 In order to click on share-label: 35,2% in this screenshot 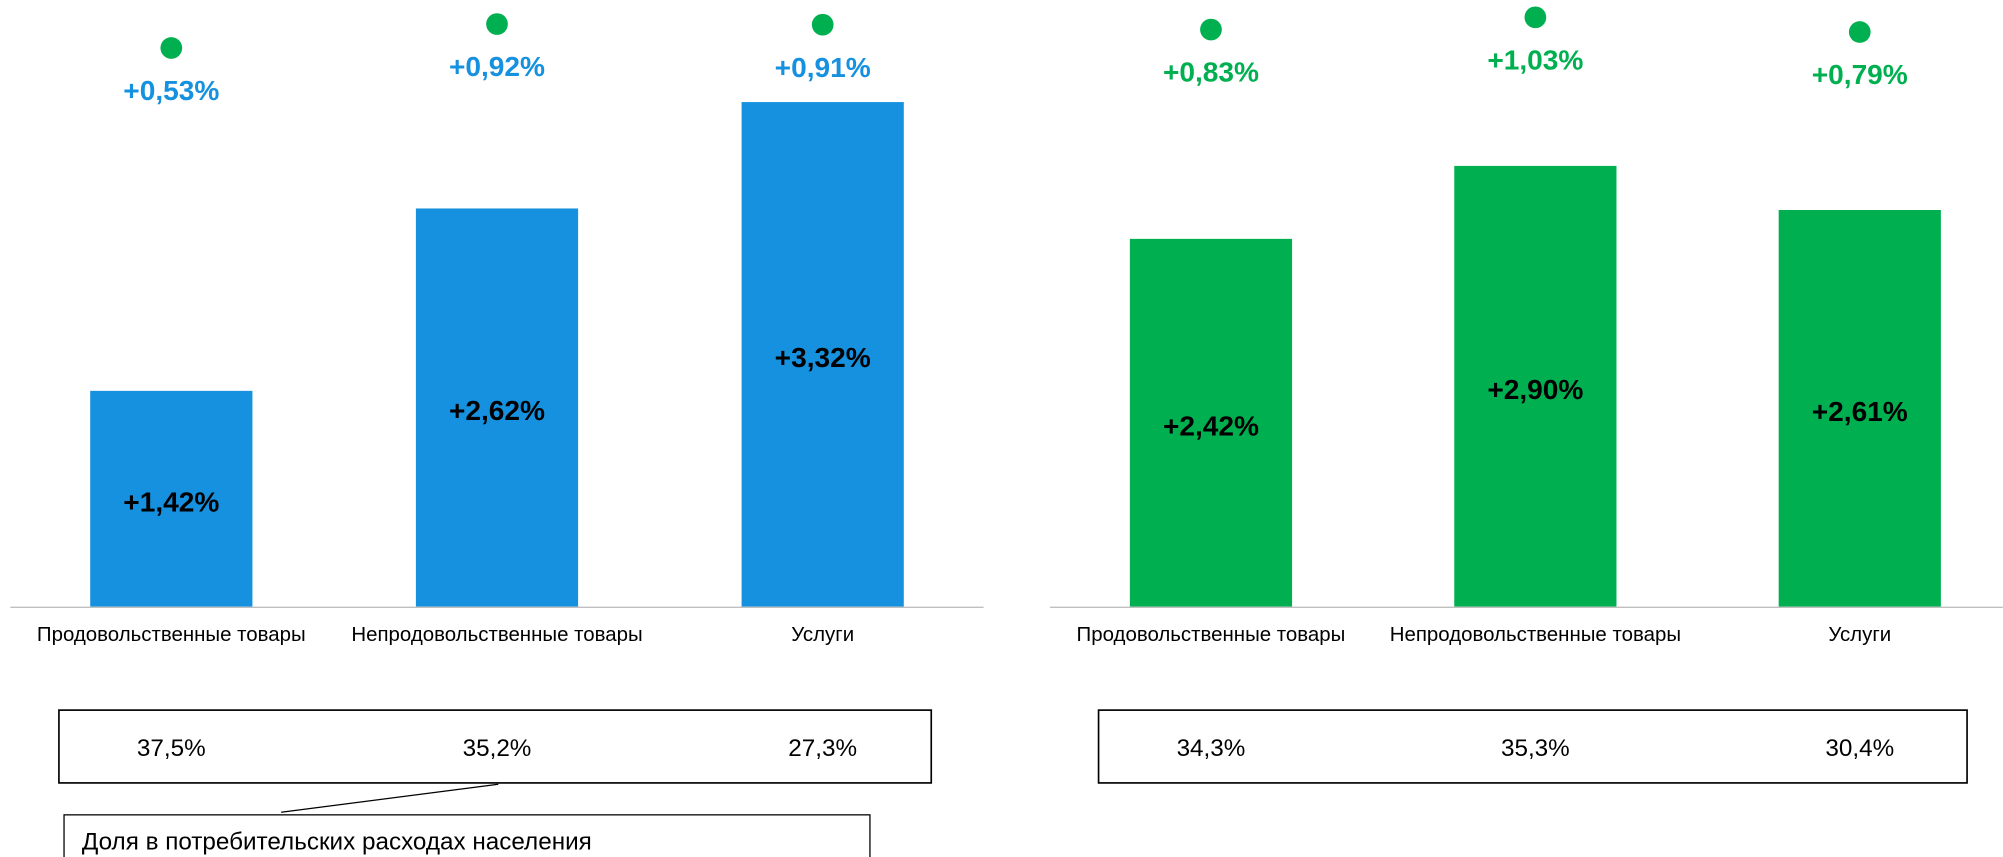, I will do `click(497, 748)`.